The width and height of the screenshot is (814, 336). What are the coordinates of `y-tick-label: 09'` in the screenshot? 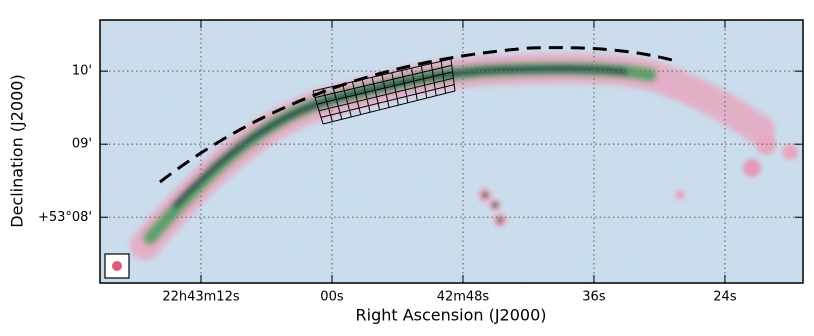 It's located at (82, 144).